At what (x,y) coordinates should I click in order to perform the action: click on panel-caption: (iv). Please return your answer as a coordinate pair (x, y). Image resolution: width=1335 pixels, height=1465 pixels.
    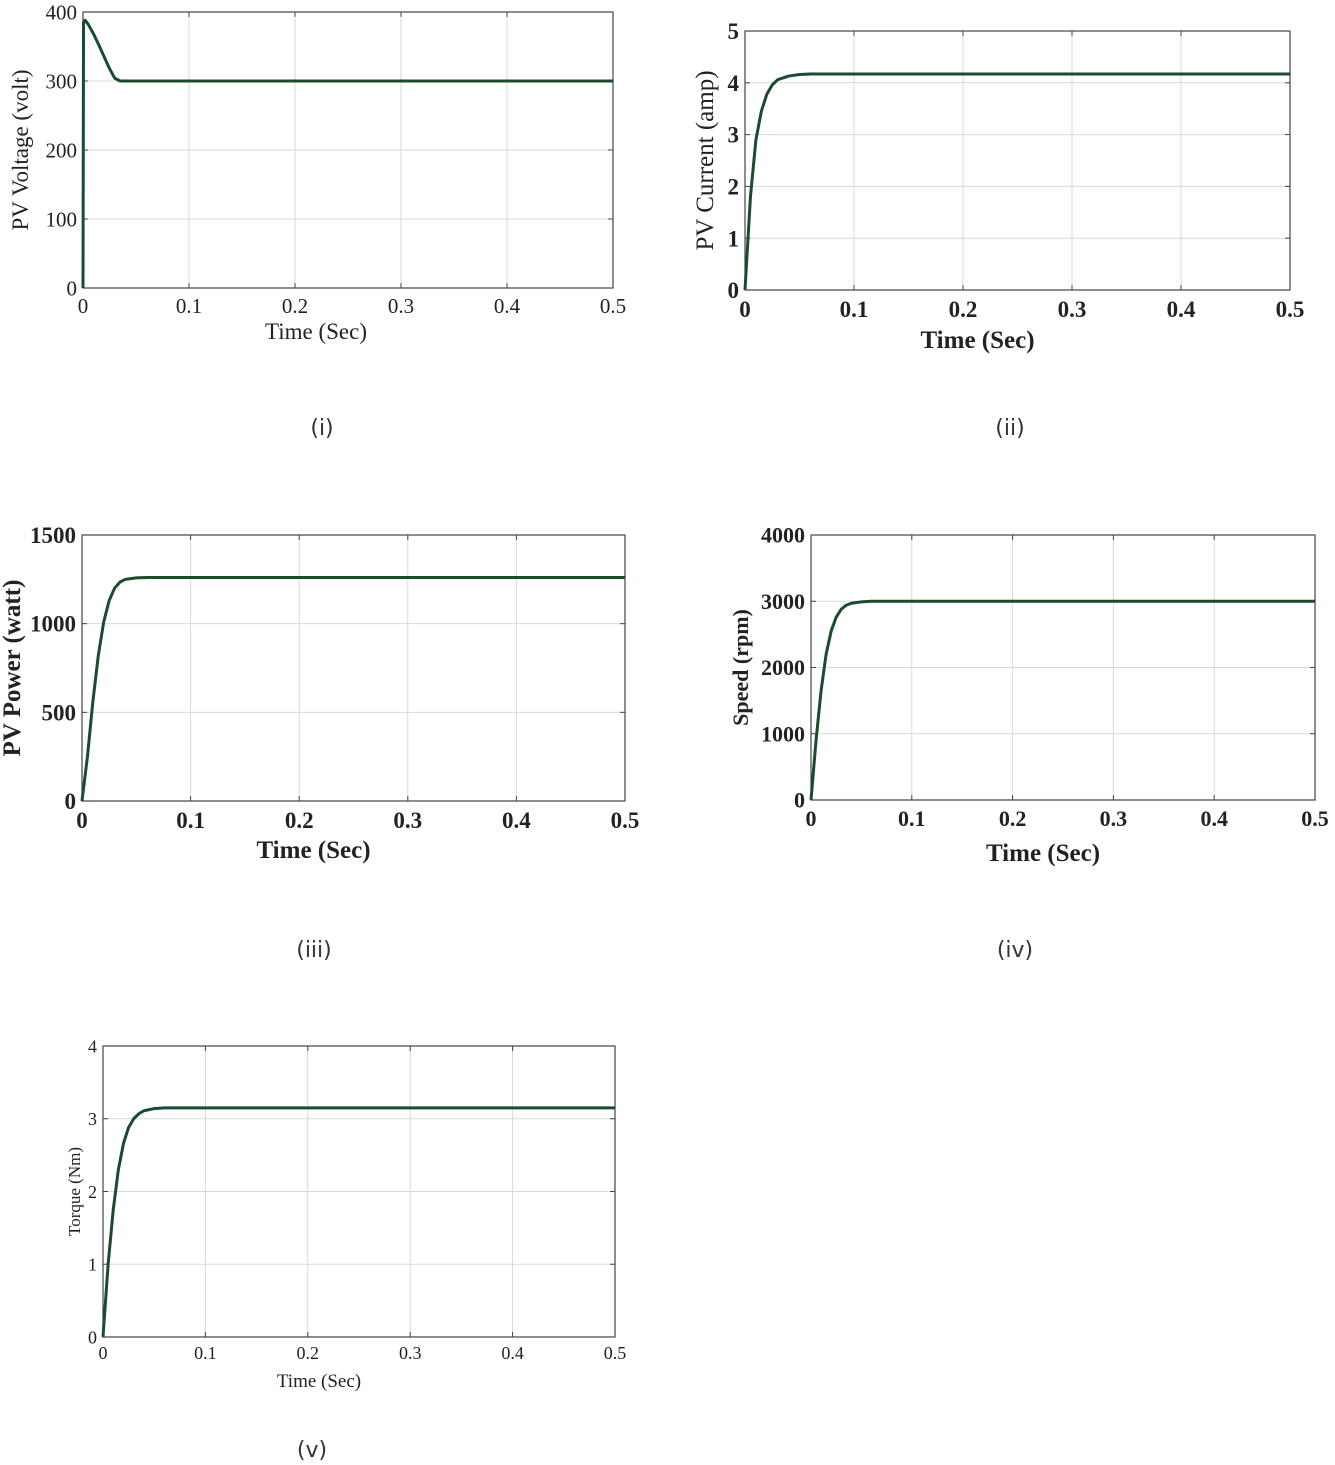
    Looking at the image, I should click on (1015, 950).